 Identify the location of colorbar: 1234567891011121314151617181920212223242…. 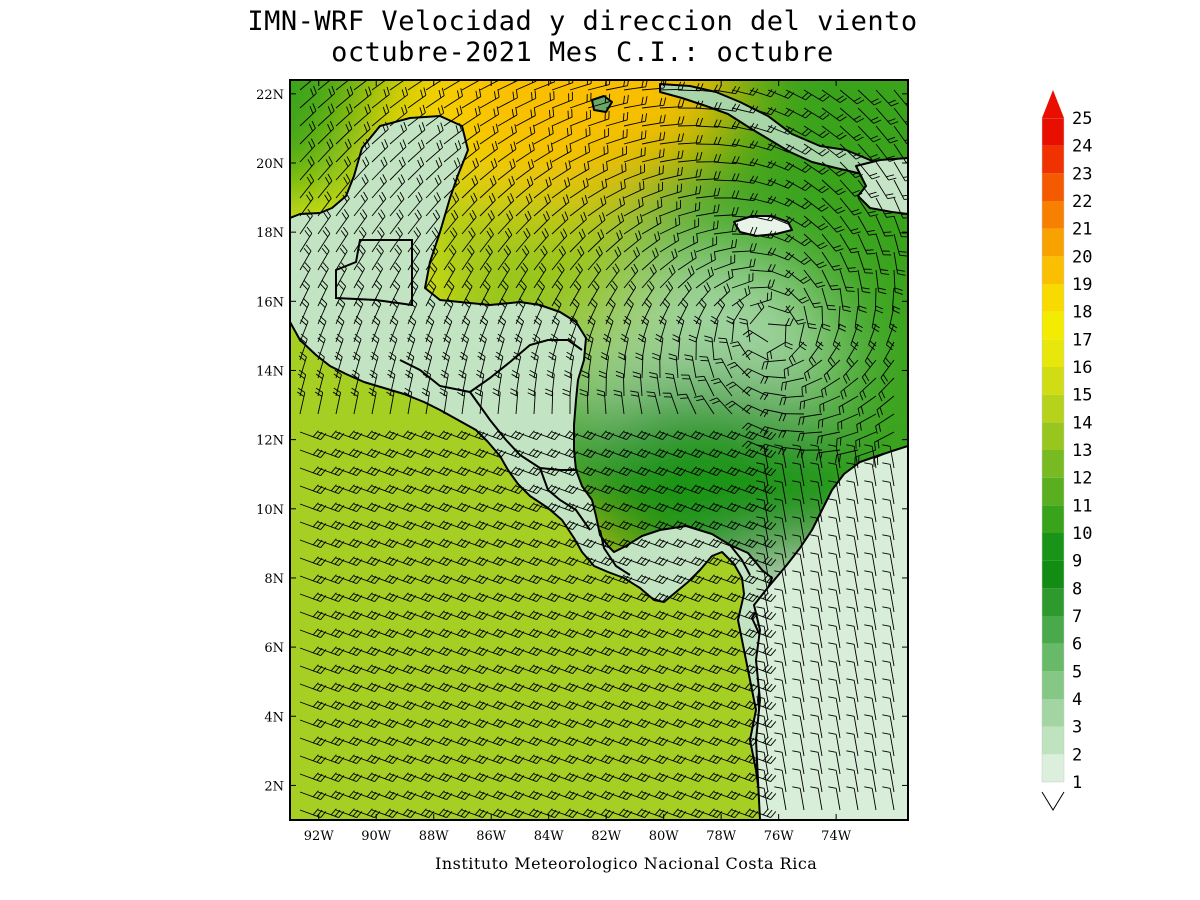
(1066, 450).